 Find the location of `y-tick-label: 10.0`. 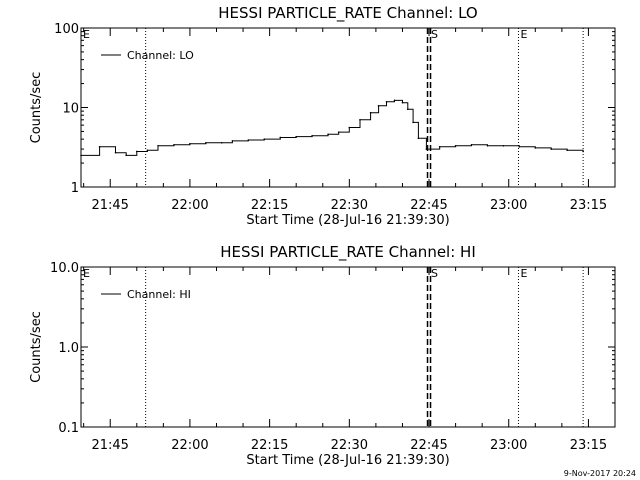

y-tick-label: 10.0 is located at coordinates (64, 268).